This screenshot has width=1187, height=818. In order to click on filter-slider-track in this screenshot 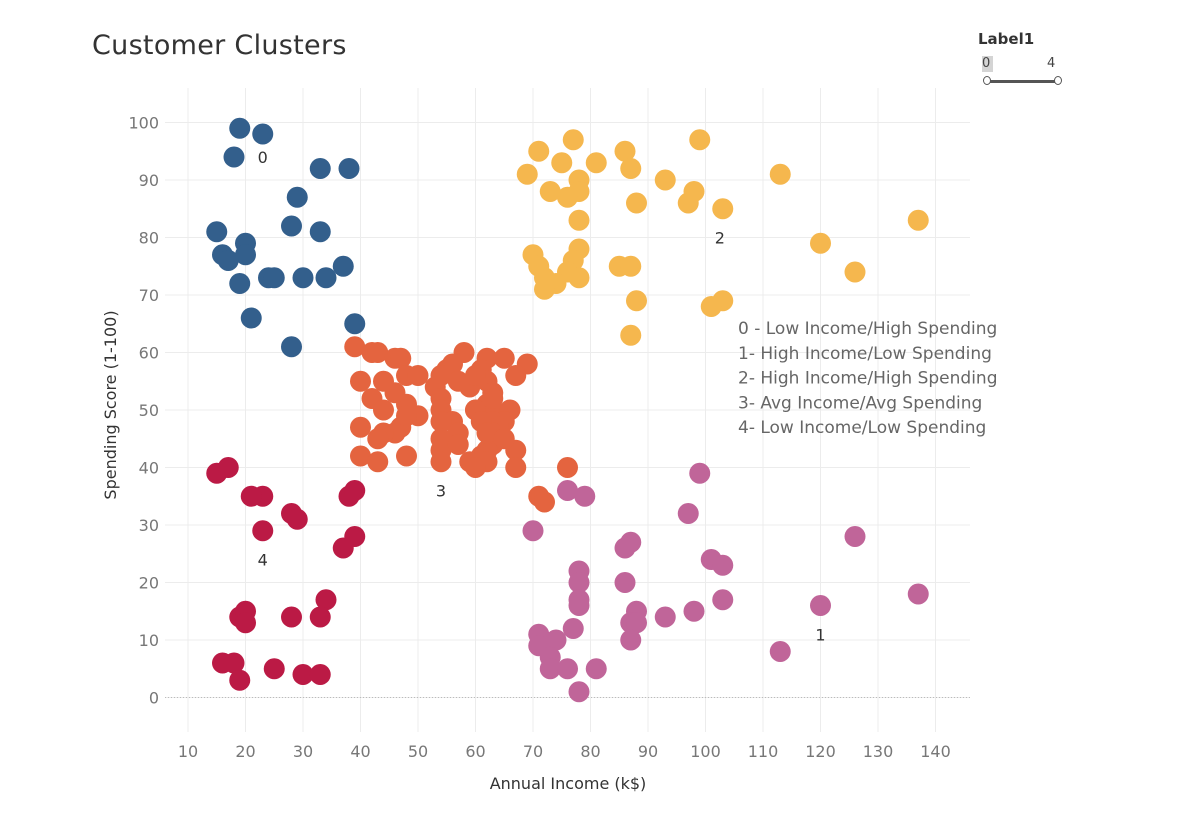, I will do `click(1023, 81)`.